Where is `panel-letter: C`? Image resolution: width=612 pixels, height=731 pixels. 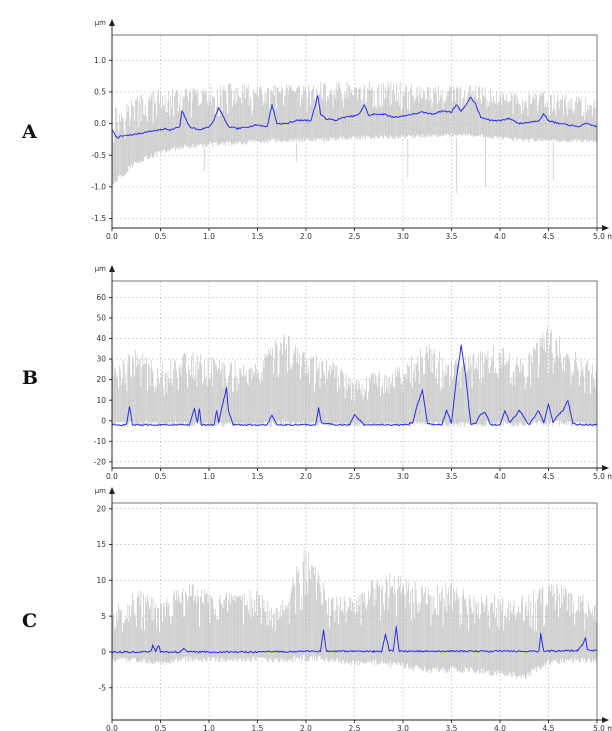 panel-letter: C is located at coordinates (29, 621).